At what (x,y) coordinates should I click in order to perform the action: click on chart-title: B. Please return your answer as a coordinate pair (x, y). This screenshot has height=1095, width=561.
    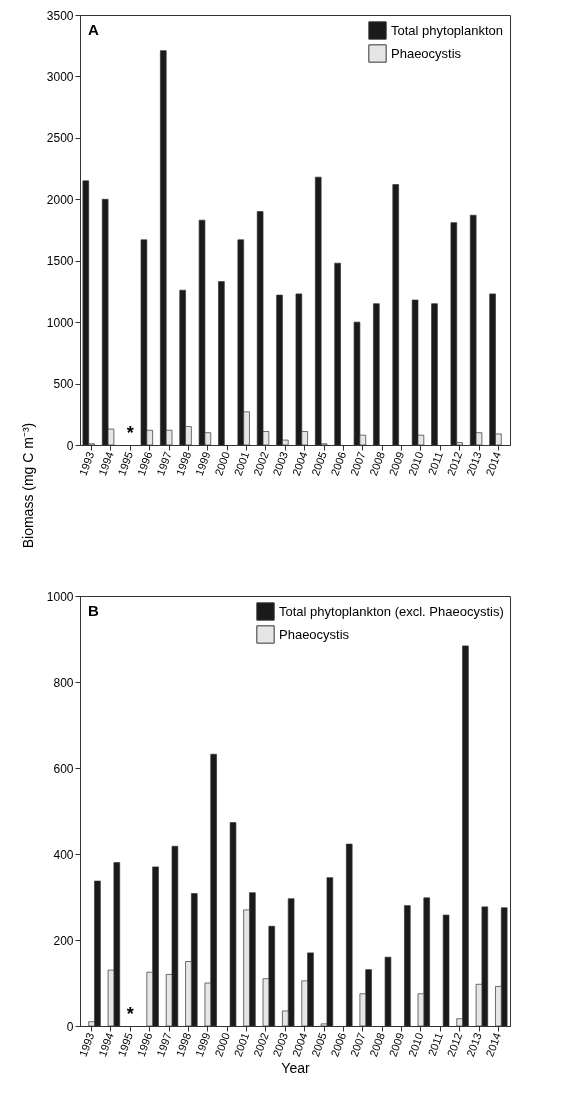
    Looking at the image, I should click on (93, 610).